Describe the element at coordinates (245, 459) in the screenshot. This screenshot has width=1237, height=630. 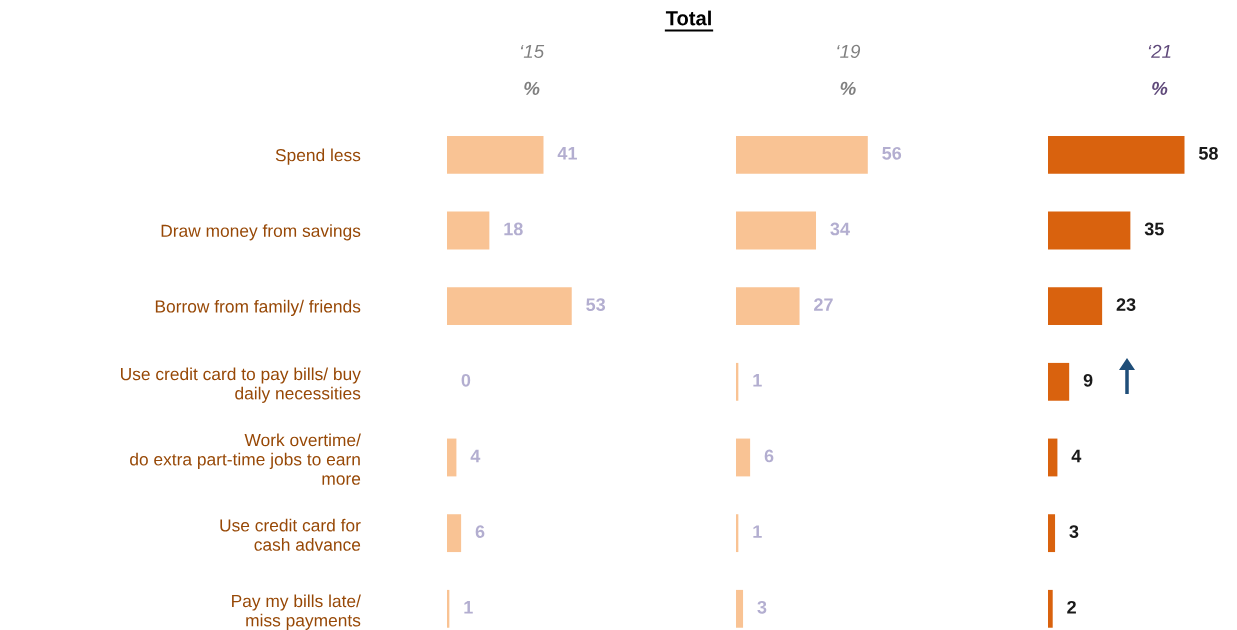
I see `y-tick-label: Work overtime/ do extra part-time jobs to earn more` at that location.